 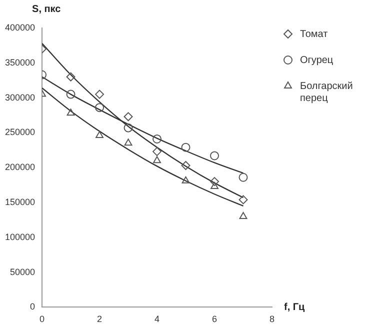 I want to click on legend-label: Огурец, so click(x=317, y=60).